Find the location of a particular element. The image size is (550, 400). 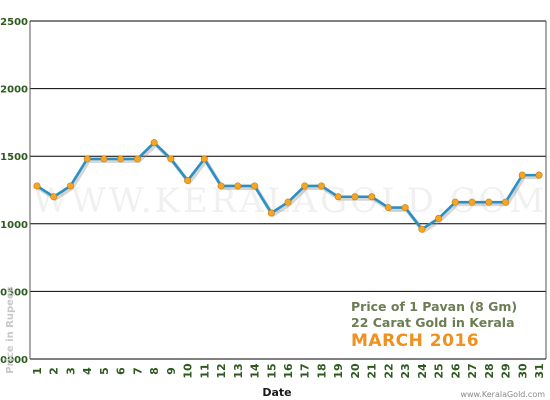

y-tick-label: 22000 is located at coordinates (14, 90).